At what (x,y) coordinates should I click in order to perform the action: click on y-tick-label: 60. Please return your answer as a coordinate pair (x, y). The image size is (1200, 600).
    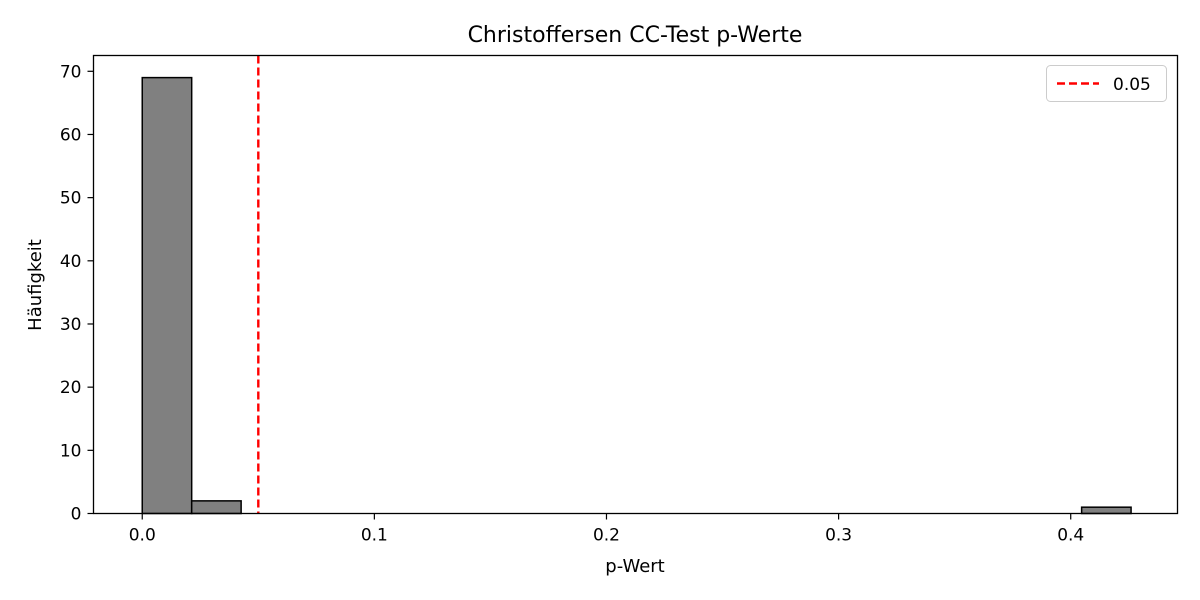
    Looking at the image, I should click on (71, 135).